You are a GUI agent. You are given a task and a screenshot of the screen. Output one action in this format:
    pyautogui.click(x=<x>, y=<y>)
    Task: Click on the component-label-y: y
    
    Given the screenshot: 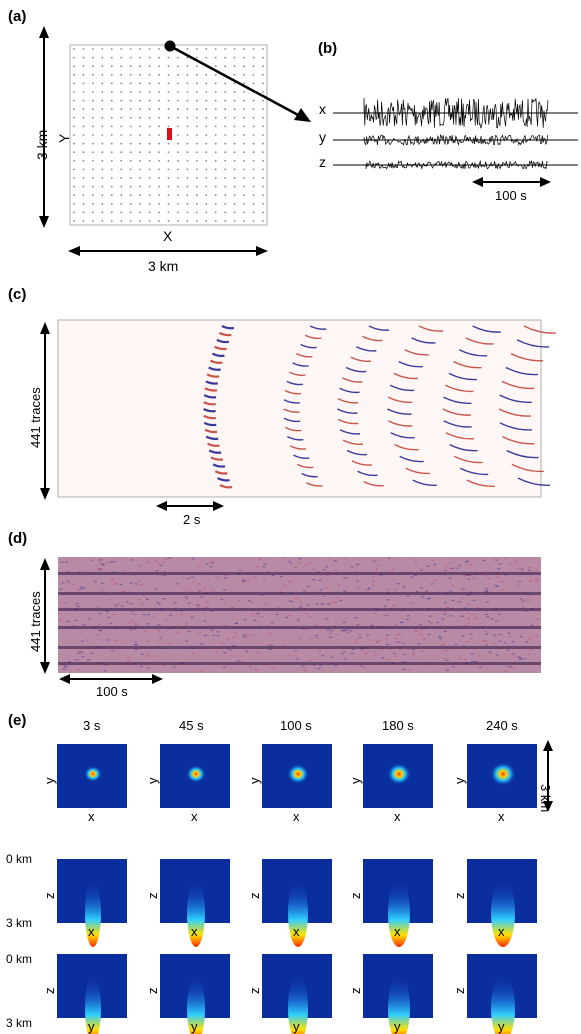 What is the action you would take?
    pyautogui.click(x=322, y=137)
    